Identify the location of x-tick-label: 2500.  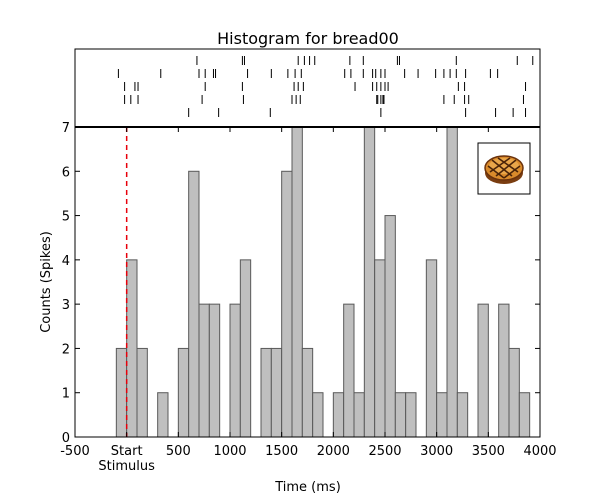
(384, 451).